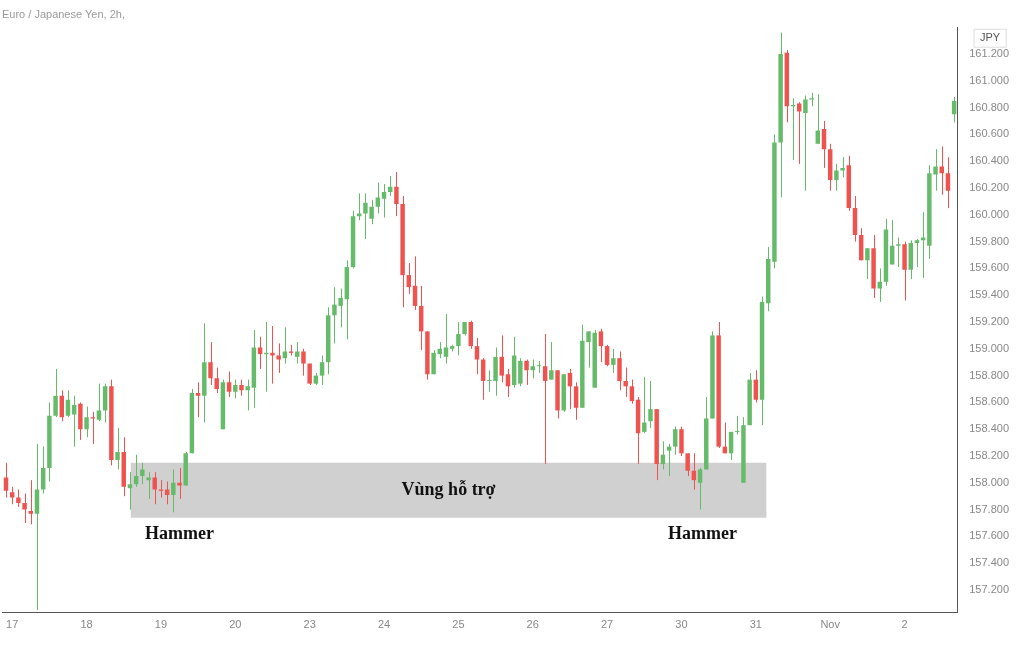 Image resolution: width=1023 pixels, height=662 pixels. I want to click on y-tick-label: 160.400, so click(989, 160).